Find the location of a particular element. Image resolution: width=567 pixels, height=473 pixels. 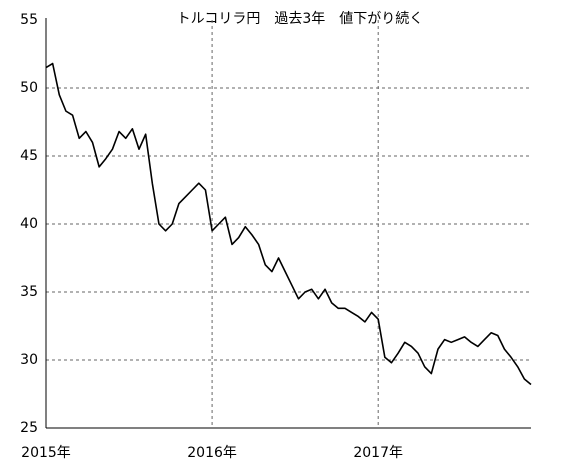

y-tick-label: 40 is located at coordinates (29, 224).